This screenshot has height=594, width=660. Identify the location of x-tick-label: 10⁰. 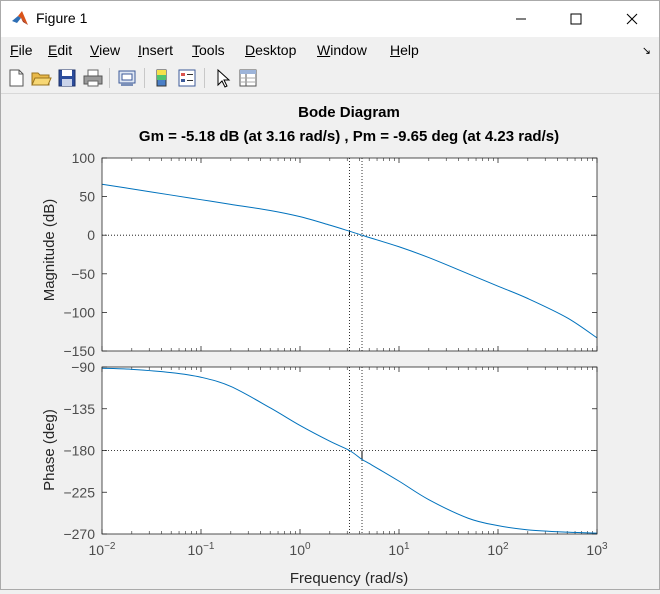
(300, 549).